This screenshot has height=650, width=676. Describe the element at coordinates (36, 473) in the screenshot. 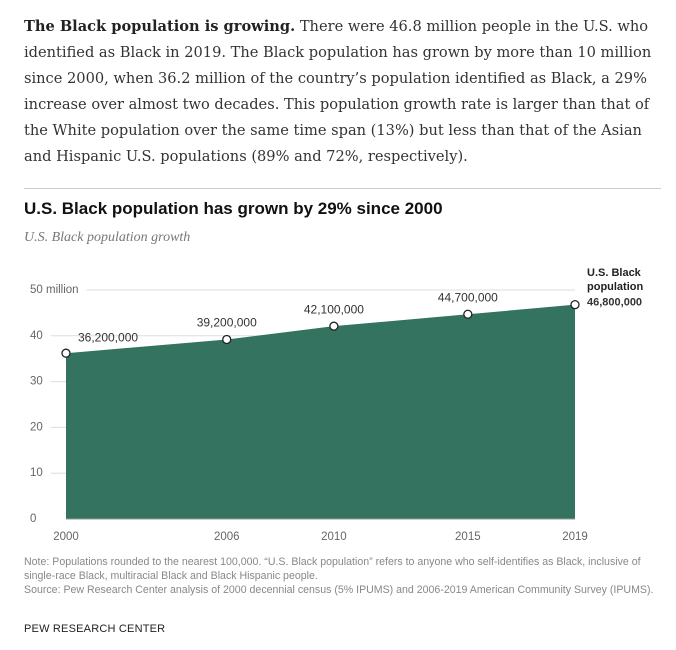

I see `y-tick-label: 10` at that location.